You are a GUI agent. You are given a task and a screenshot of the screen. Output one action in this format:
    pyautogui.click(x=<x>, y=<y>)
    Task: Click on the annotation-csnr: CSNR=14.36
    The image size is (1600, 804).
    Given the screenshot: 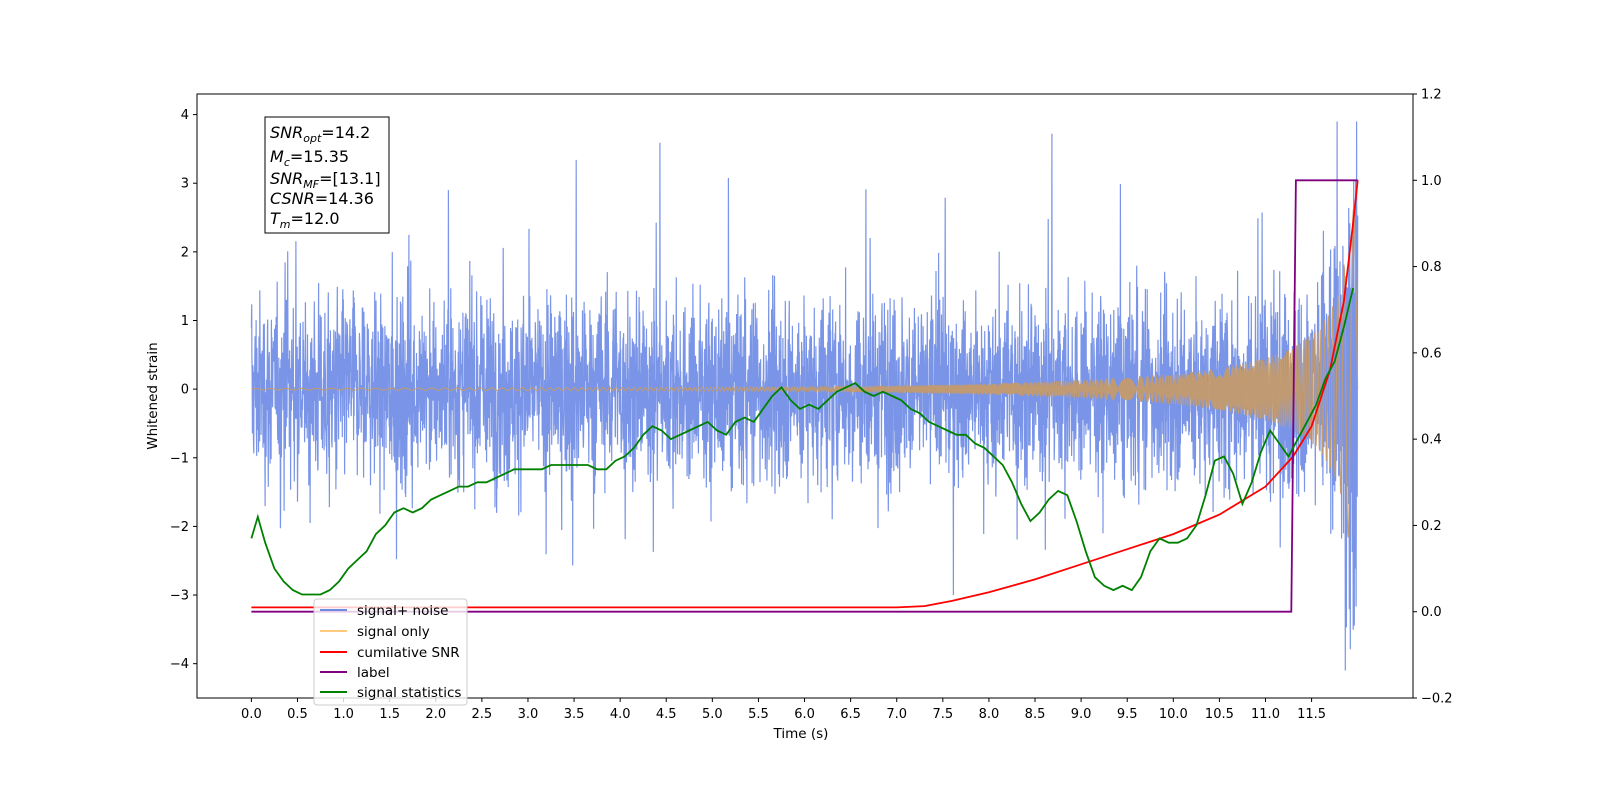 What is the action you would take?
    pyautogui.click(x=322, y=198)
    